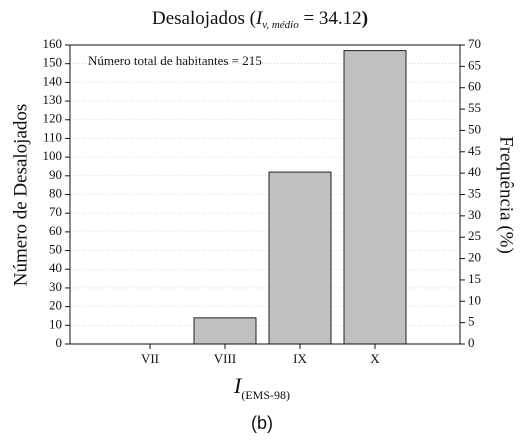  I want to click on x-label-part: I, so click(238, 385).